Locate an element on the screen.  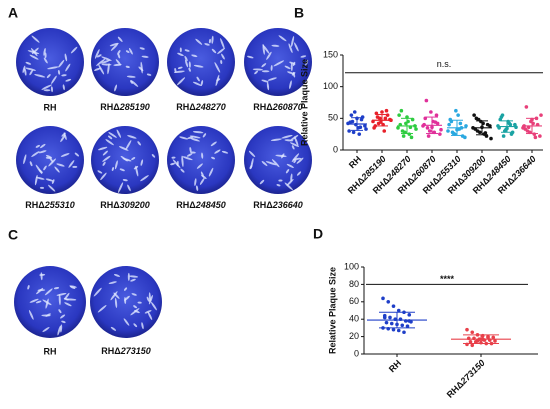
panel-label: A is located at coordinates (13, 13).